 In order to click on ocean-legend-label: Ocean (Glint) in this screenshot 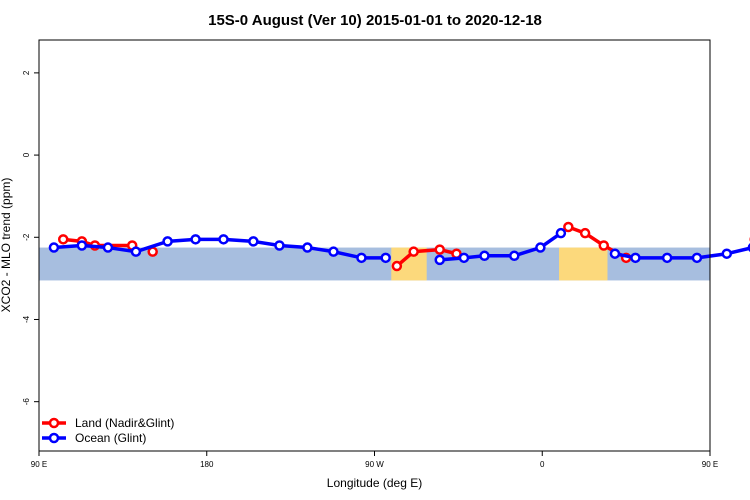, I will do `click(110, 438)`.